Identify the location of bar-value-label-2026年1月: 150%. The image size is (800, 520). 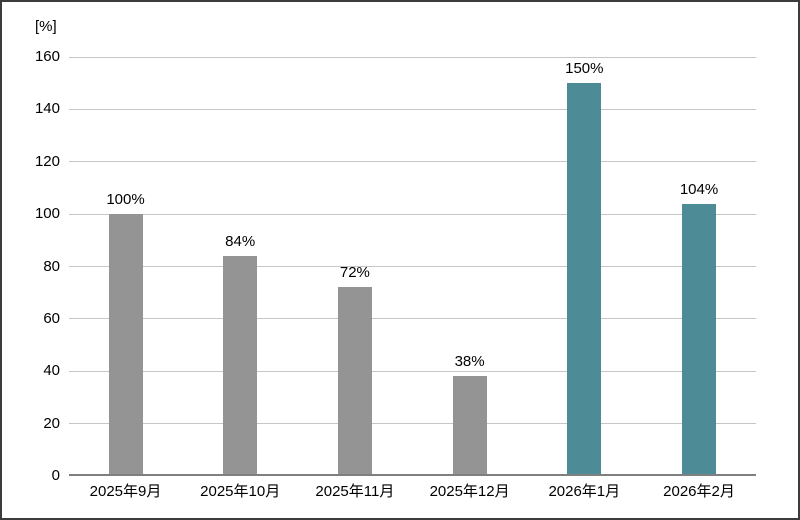
(584, 69).